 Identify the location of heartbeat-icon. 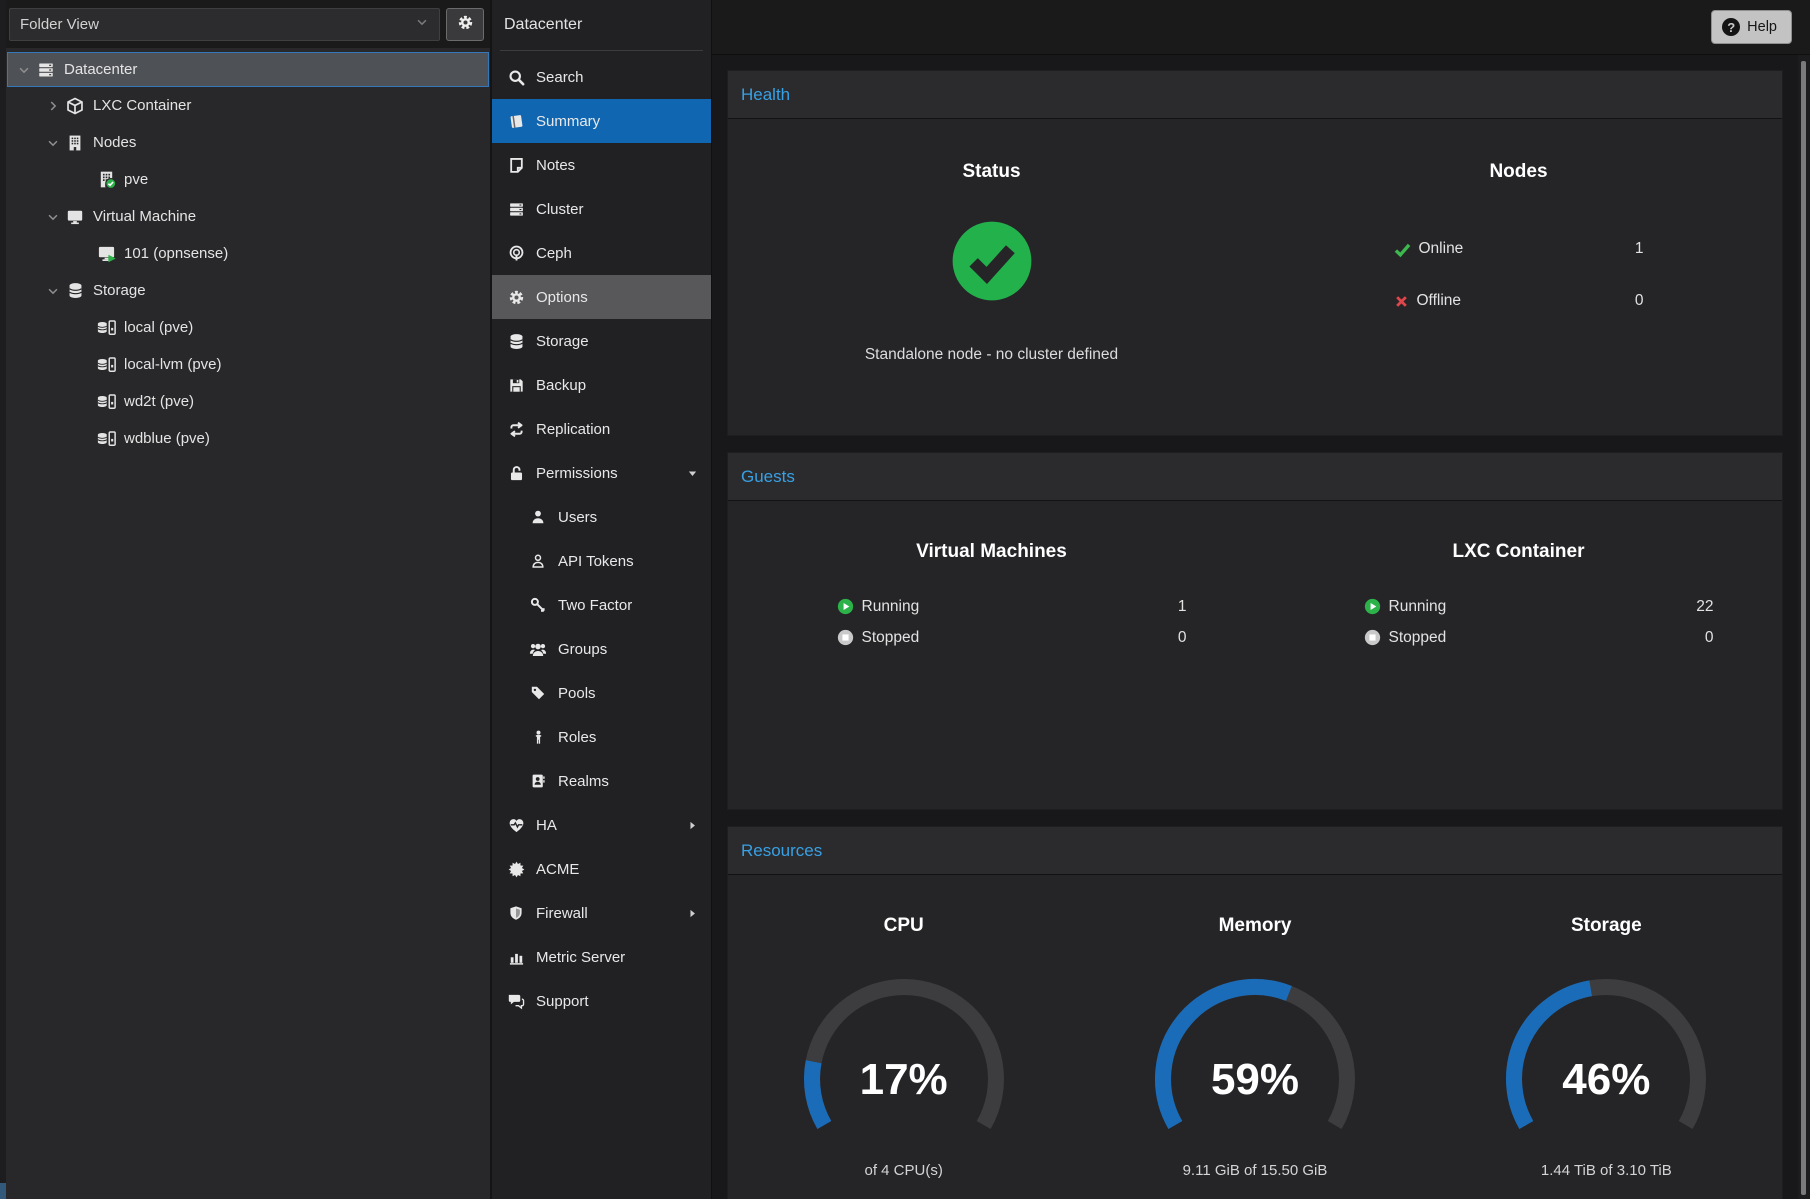
(516, 825).